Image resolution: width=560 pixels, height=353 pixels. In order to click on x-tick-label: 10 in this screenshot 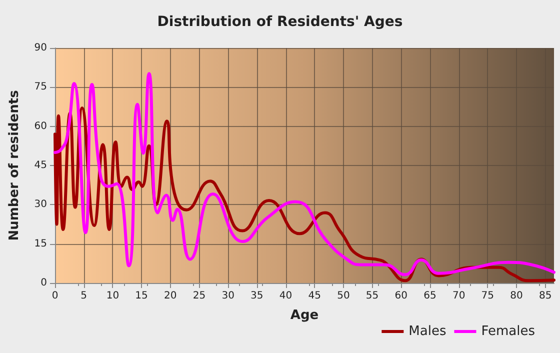, I will do `click(113, 296)`.